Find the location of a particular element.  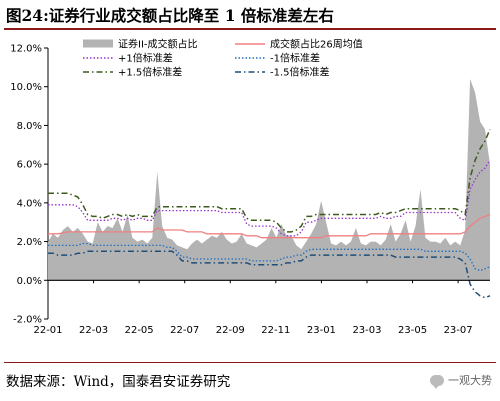

y-tick-label: 4.0% is located at coordinates (29, 203).